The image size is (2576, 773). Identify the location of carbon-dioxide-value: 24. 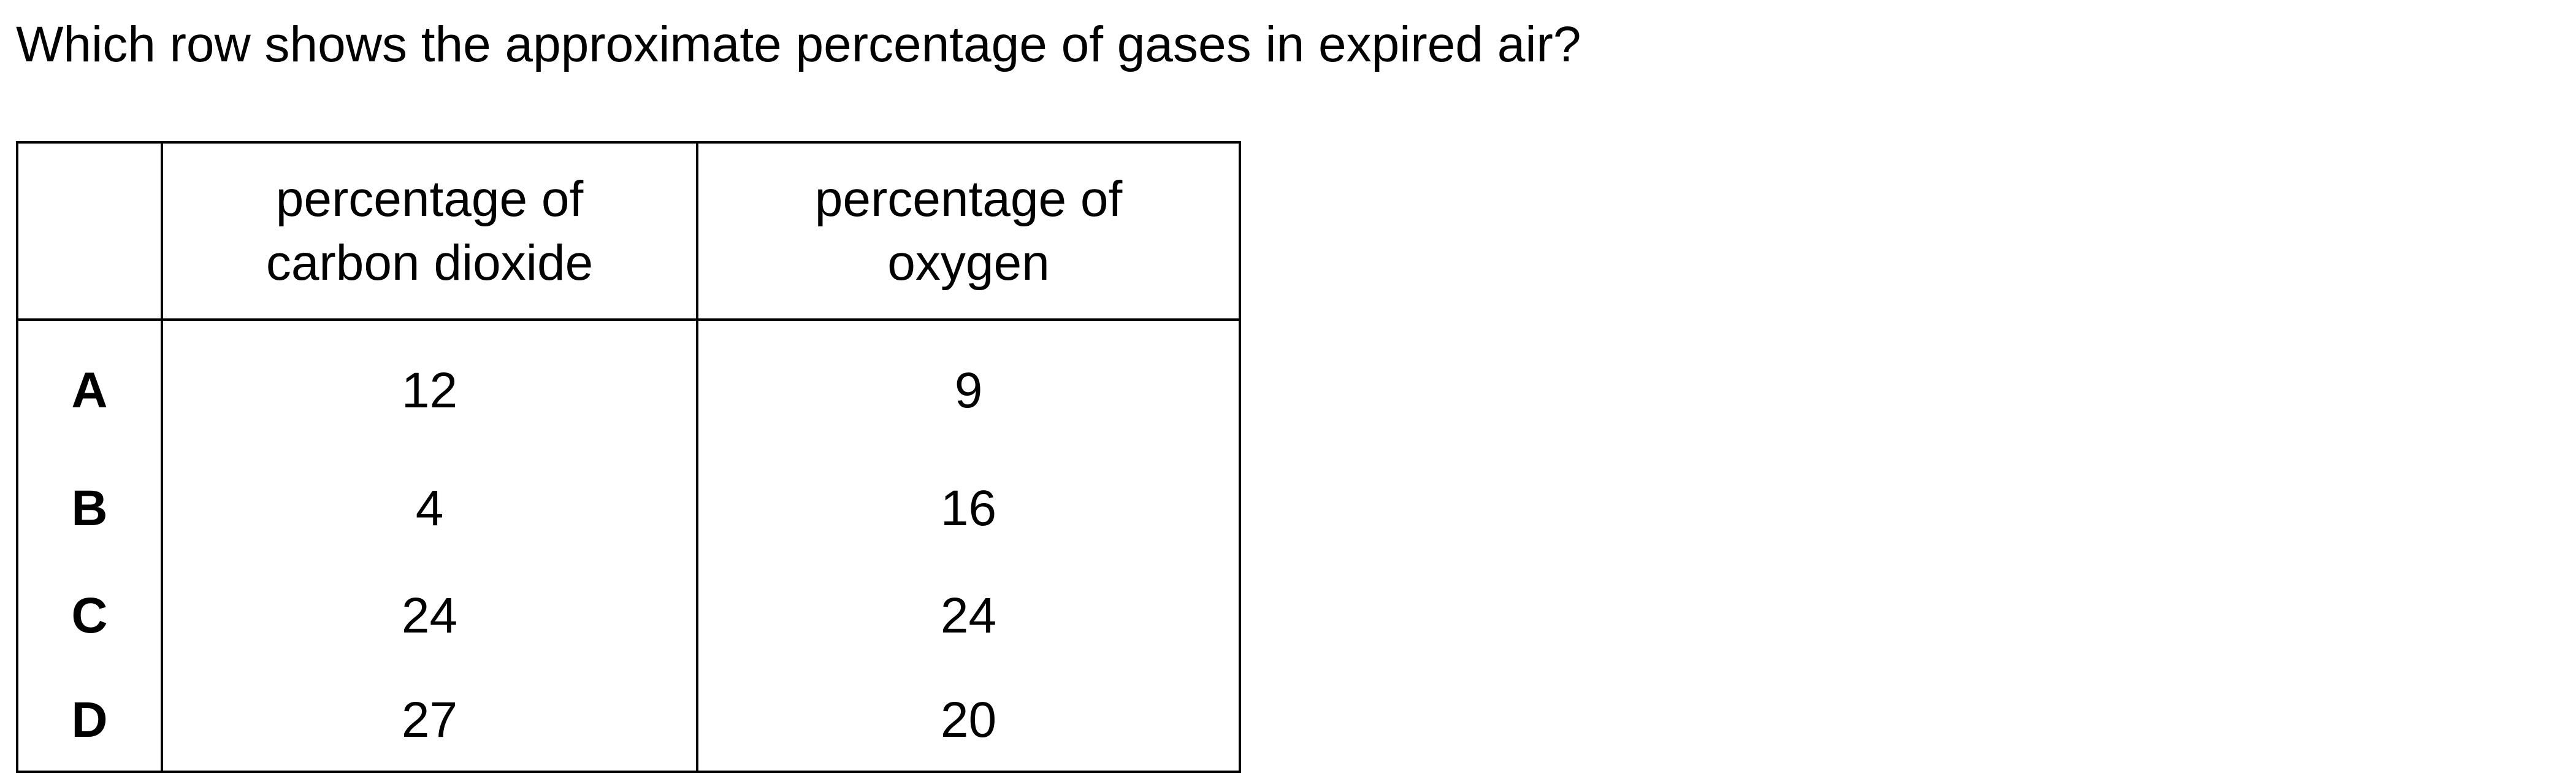
(429, 615).